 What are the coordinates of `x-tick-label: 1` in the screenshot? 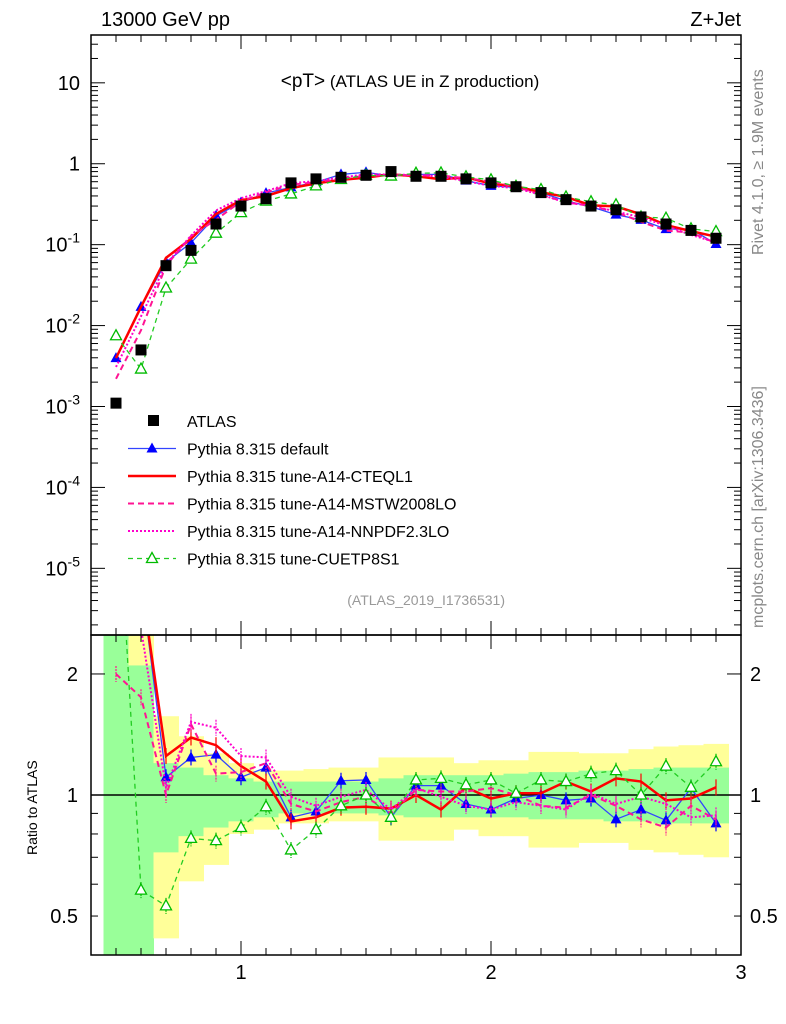 It's located at (240, 973).